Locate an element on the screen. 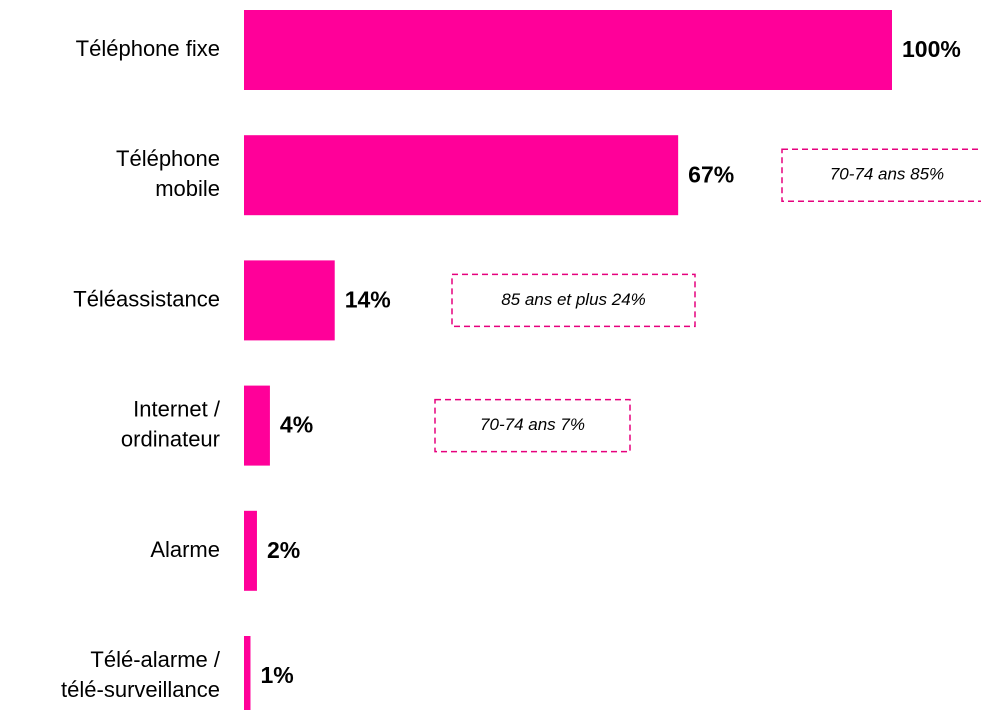  annotation: 70-74 ans 85% is located at coordinates (887, 174).